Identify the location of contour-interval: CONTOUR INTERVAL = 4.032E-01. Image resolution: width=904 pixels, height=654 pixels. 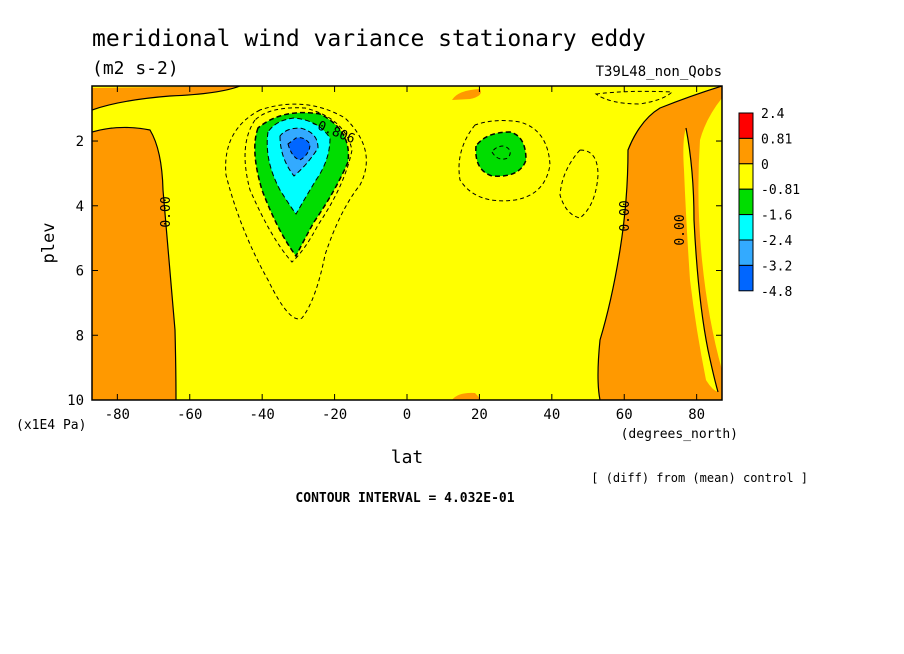
(404, 498).